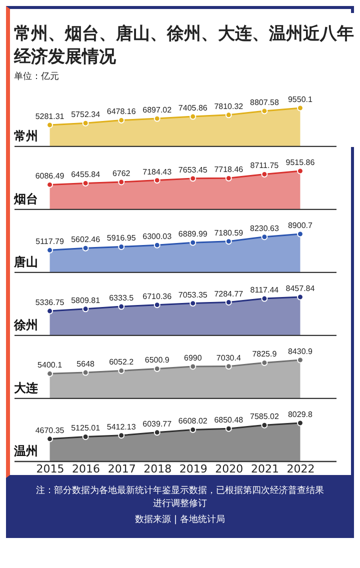 The height and width of the screenshot is (568, 360). Describe the element at coordinates (50, 241) in the screenshot. I see `data-label: 5117.79` at that location.